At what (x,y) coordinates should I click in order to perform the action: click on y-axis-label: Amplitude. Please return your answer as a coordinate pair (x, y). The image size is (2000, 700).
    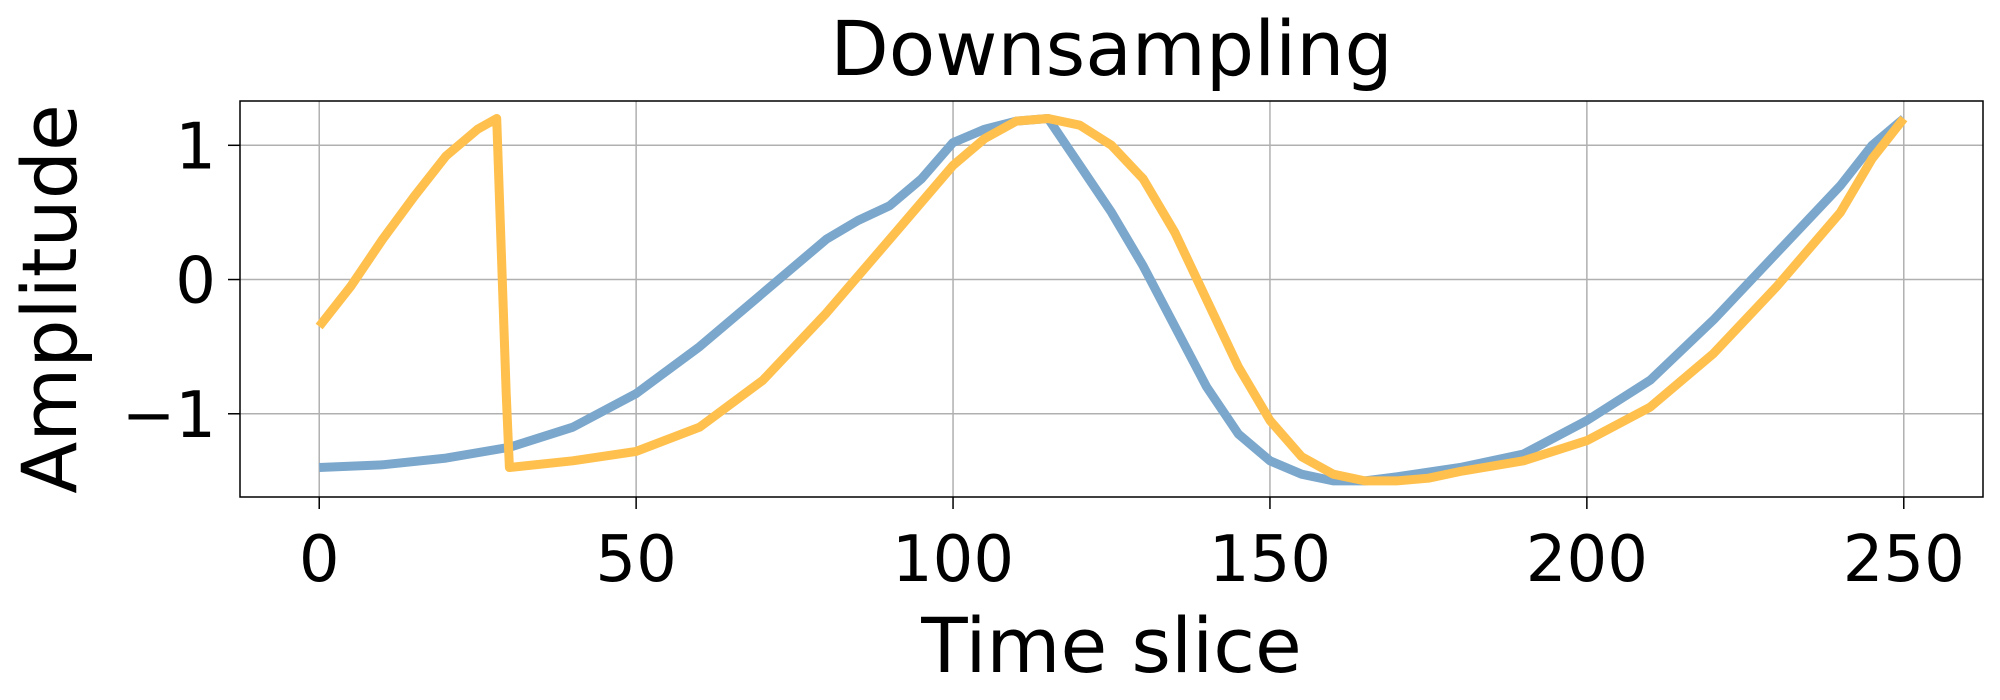
    Looking at the image, I should click on (49, 298).